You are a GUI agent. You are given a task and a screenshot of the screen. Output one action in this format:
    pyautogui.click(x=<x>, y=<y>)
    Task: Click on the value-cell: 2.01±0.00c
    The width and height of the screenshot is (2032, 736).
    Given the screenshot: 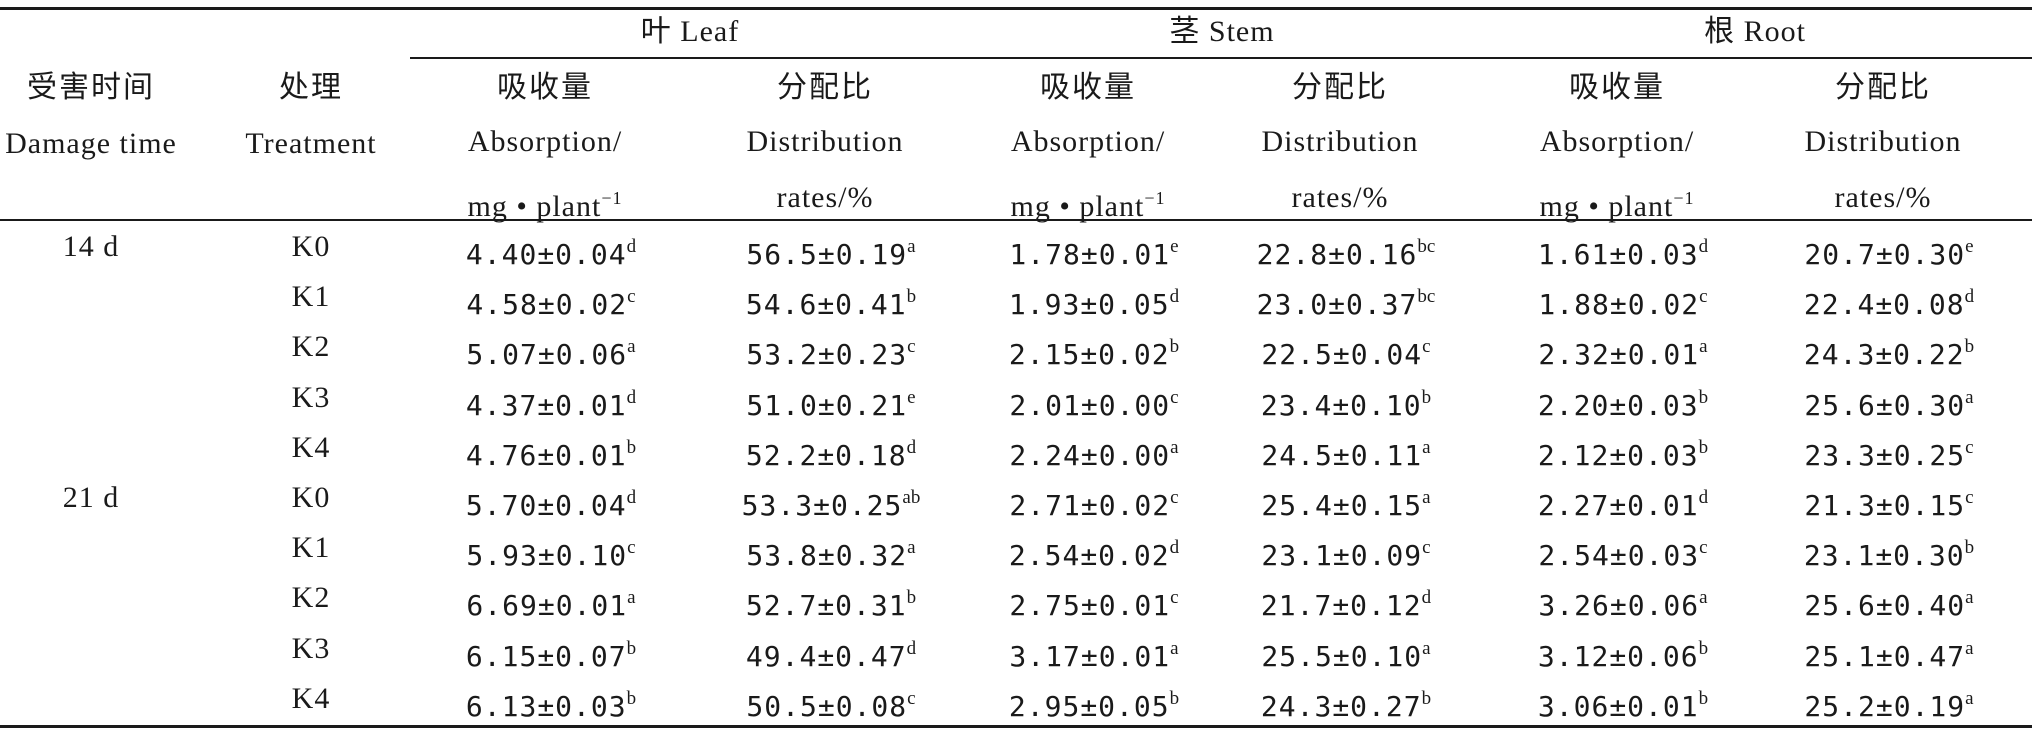 What is the action you would take?
    pyautogui.click(x=1093, y=402)
    